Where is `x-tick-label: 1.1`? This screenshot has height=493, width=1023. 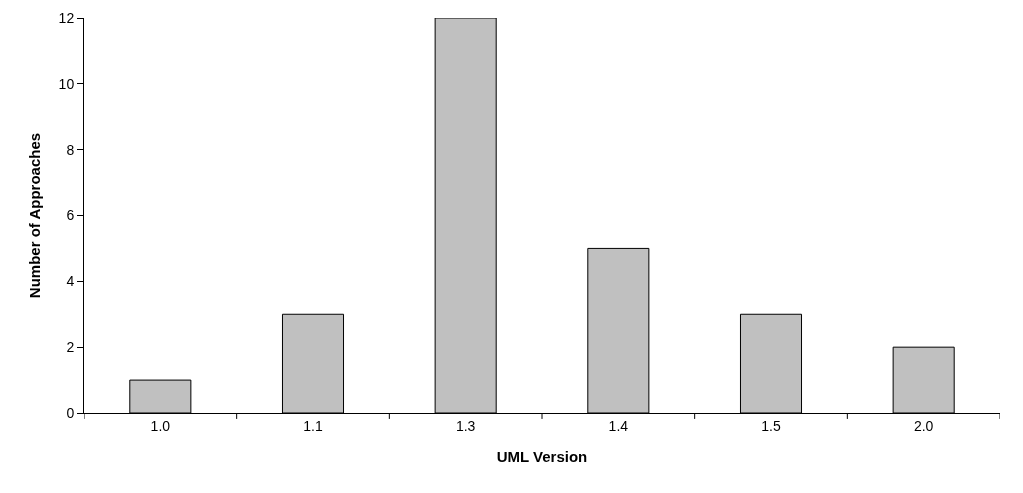 x-tick-label: 1.1 is located at coordinates (313, 425).